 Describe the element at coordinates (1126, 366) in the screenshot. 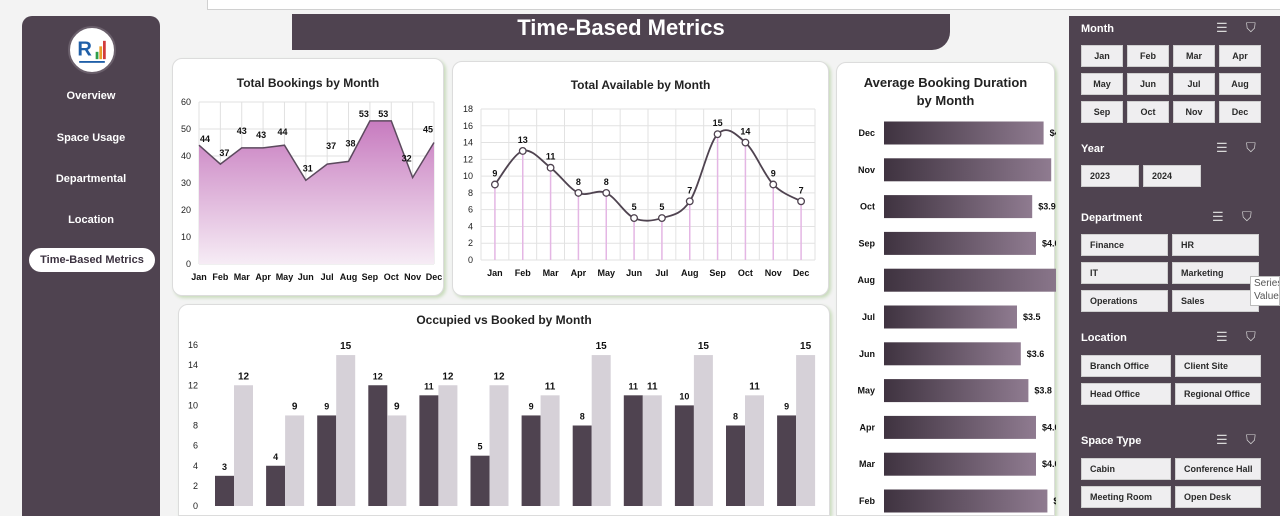

I see `slicer-location-branch-office: Branch Office` at that location.